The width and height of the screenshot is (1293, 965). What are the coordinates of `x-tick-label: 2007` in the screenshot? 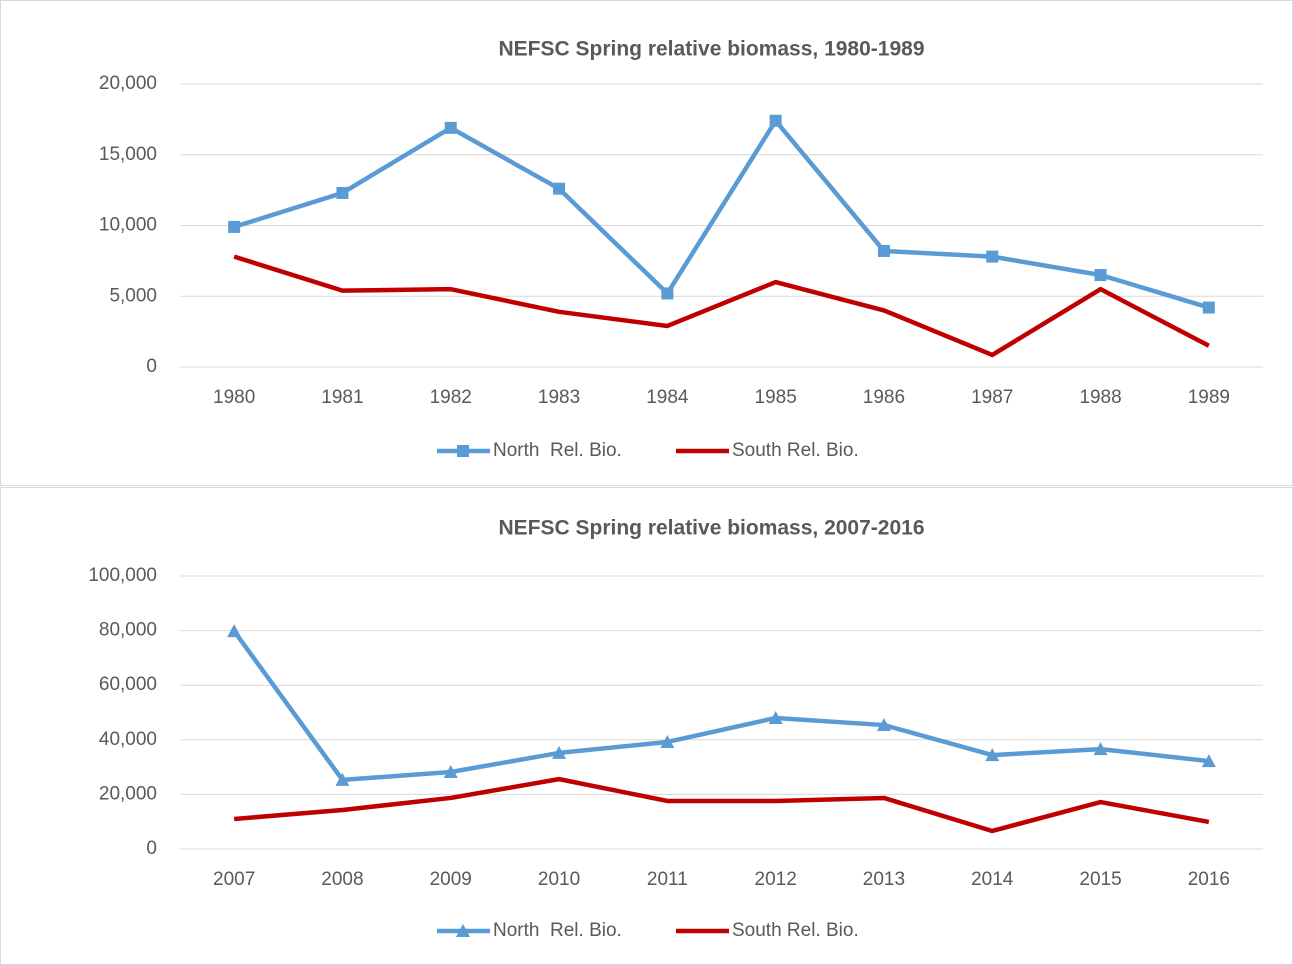 It's located at (234, 879).